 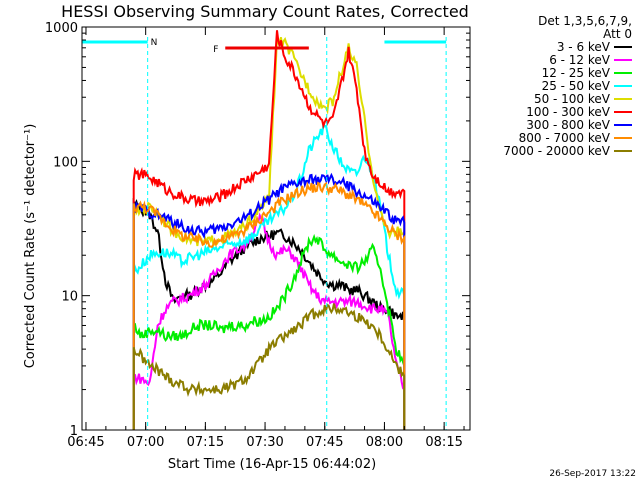 What do you see at coordinates (61, 28) in the screenshot?
I see `y-tick-label-3: 1000` at bounding box center [61, 28].